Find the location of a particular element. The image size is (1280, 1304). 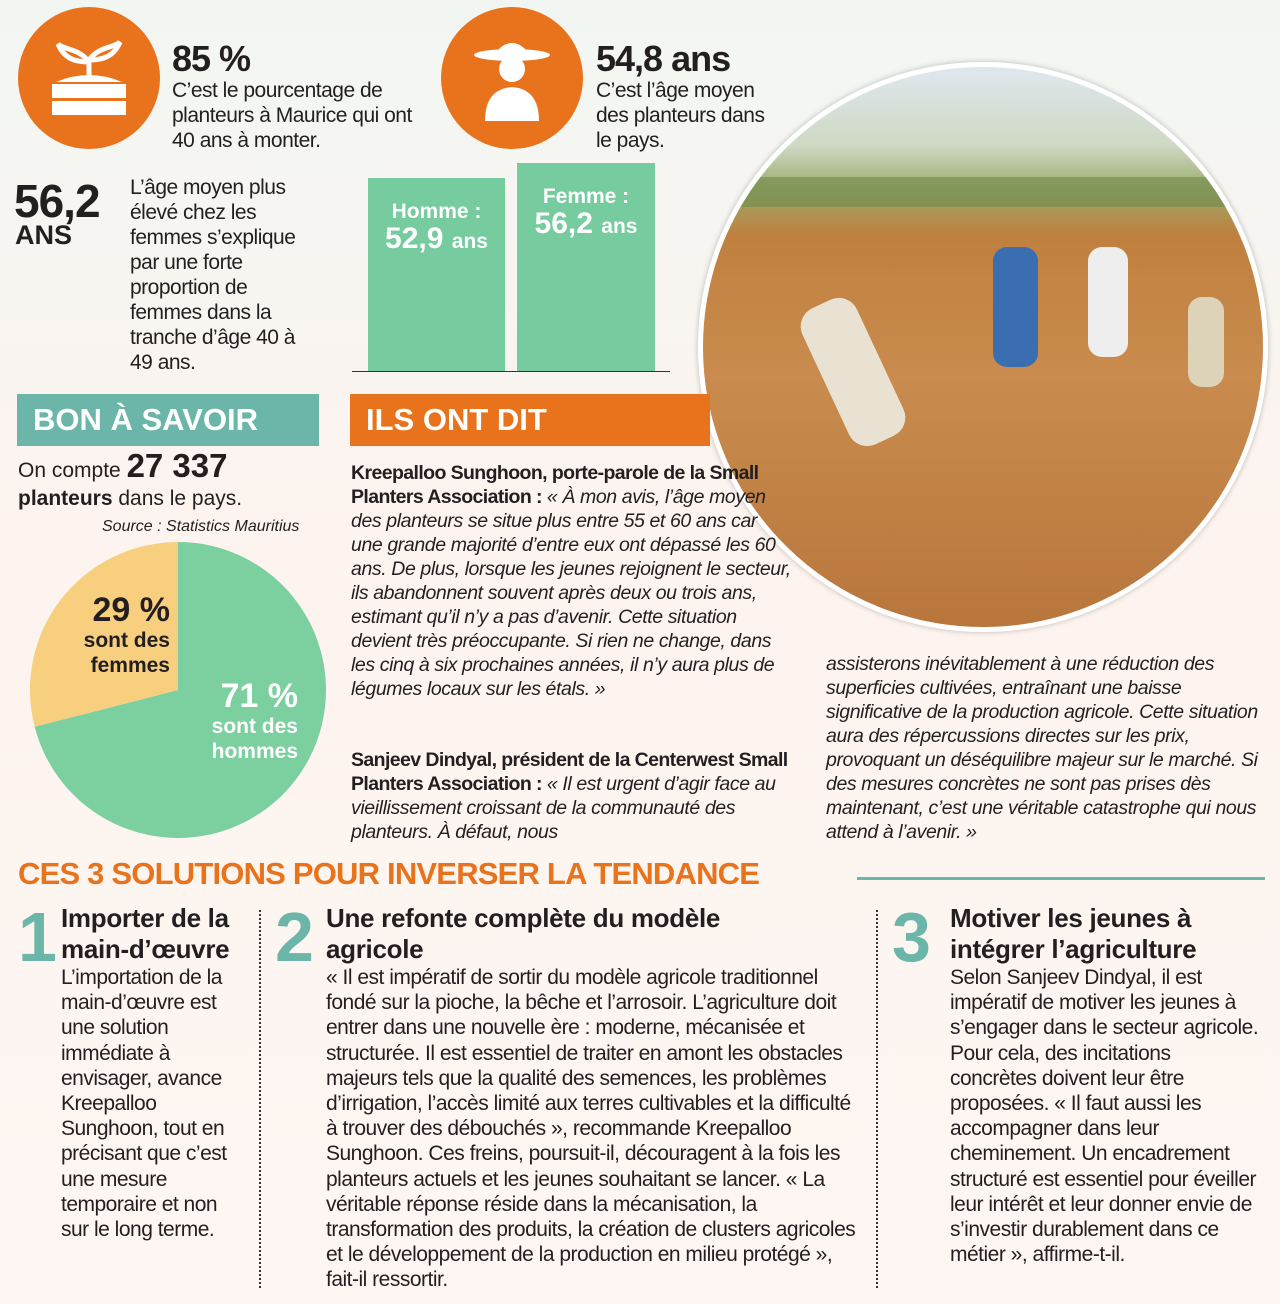

seedling-crate-icon is located at coordinates (89, 78).